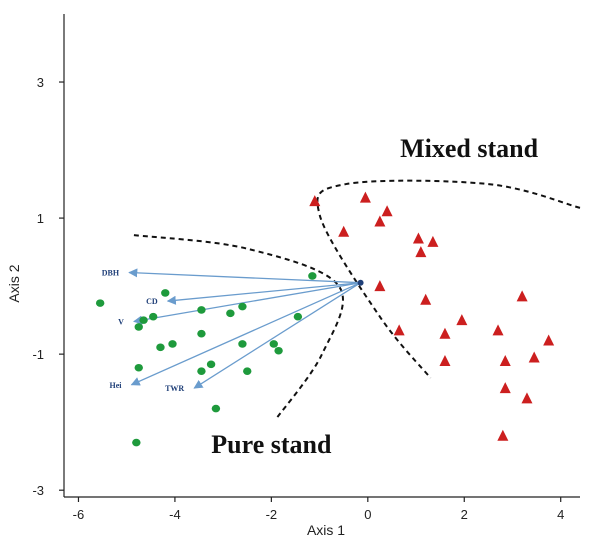 Image resolution: width=606 pixels, height=541 pixels. I want to click on vector-arrow-v, so click(247, 303).